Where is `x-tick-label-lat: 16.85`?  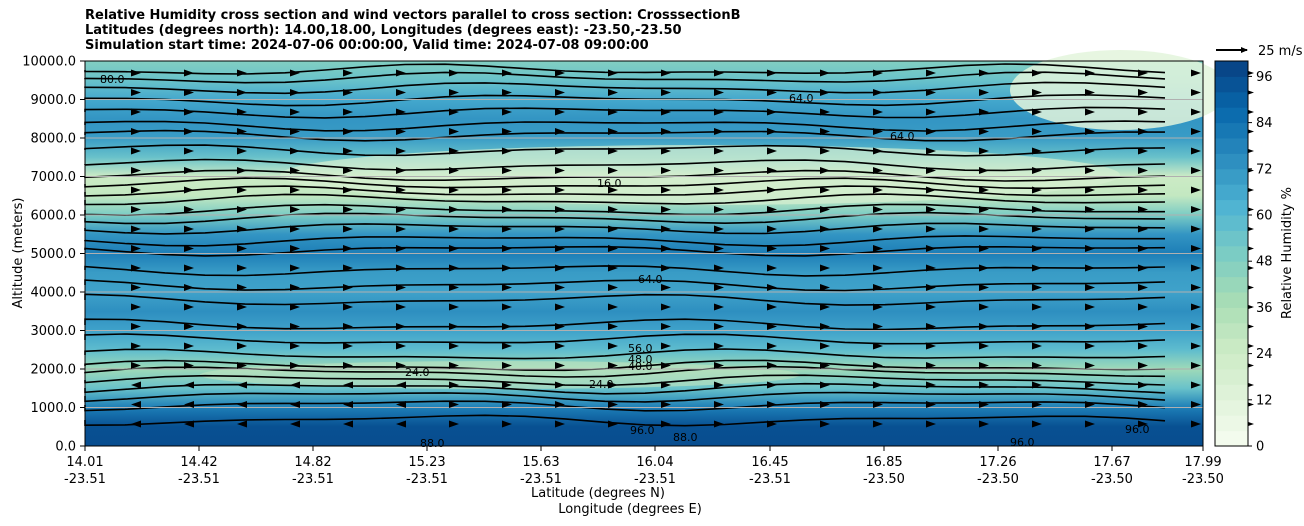
x-tick-label-lat: 16.85 is located at coordinates (883, 462).